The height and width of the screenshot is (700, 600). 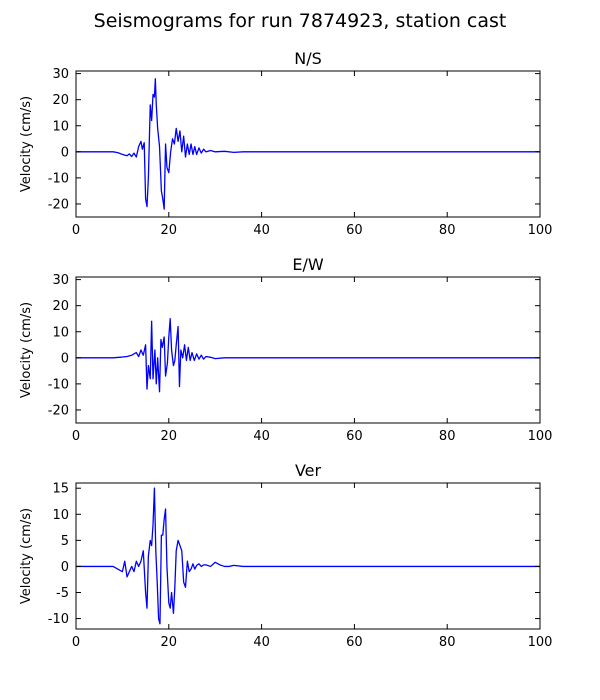 I want to click on panel-title: Ver, so click(x=308, y=470).